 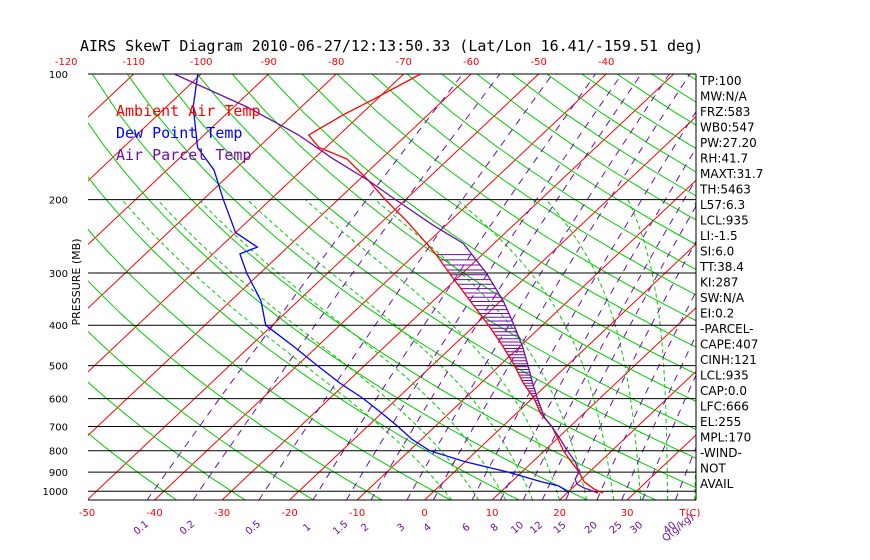 What do you see at coordinates (187, 528) in the screenshot?
I see `mixing-ratio-tick-label: 0.2` at bounding box center [187, 528].